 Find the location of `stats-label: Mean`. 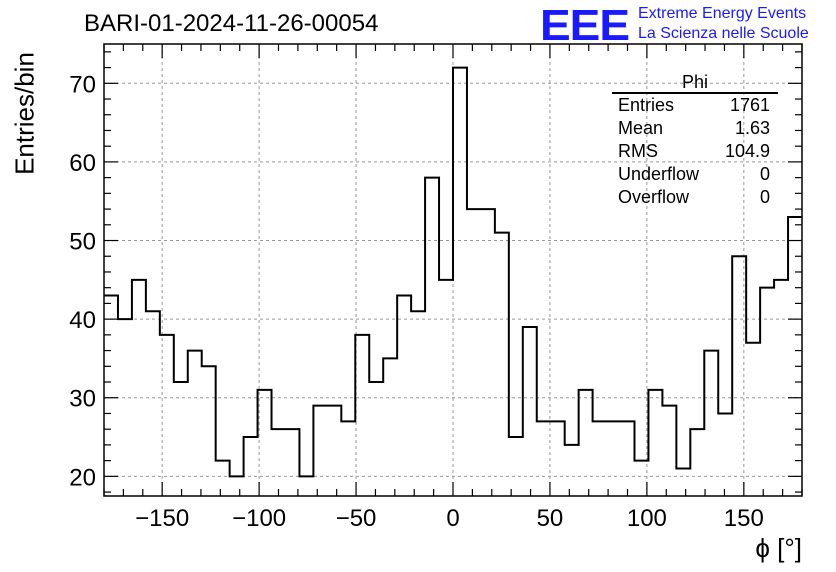

stats-label: Mean is located at coordinates (641, 128).